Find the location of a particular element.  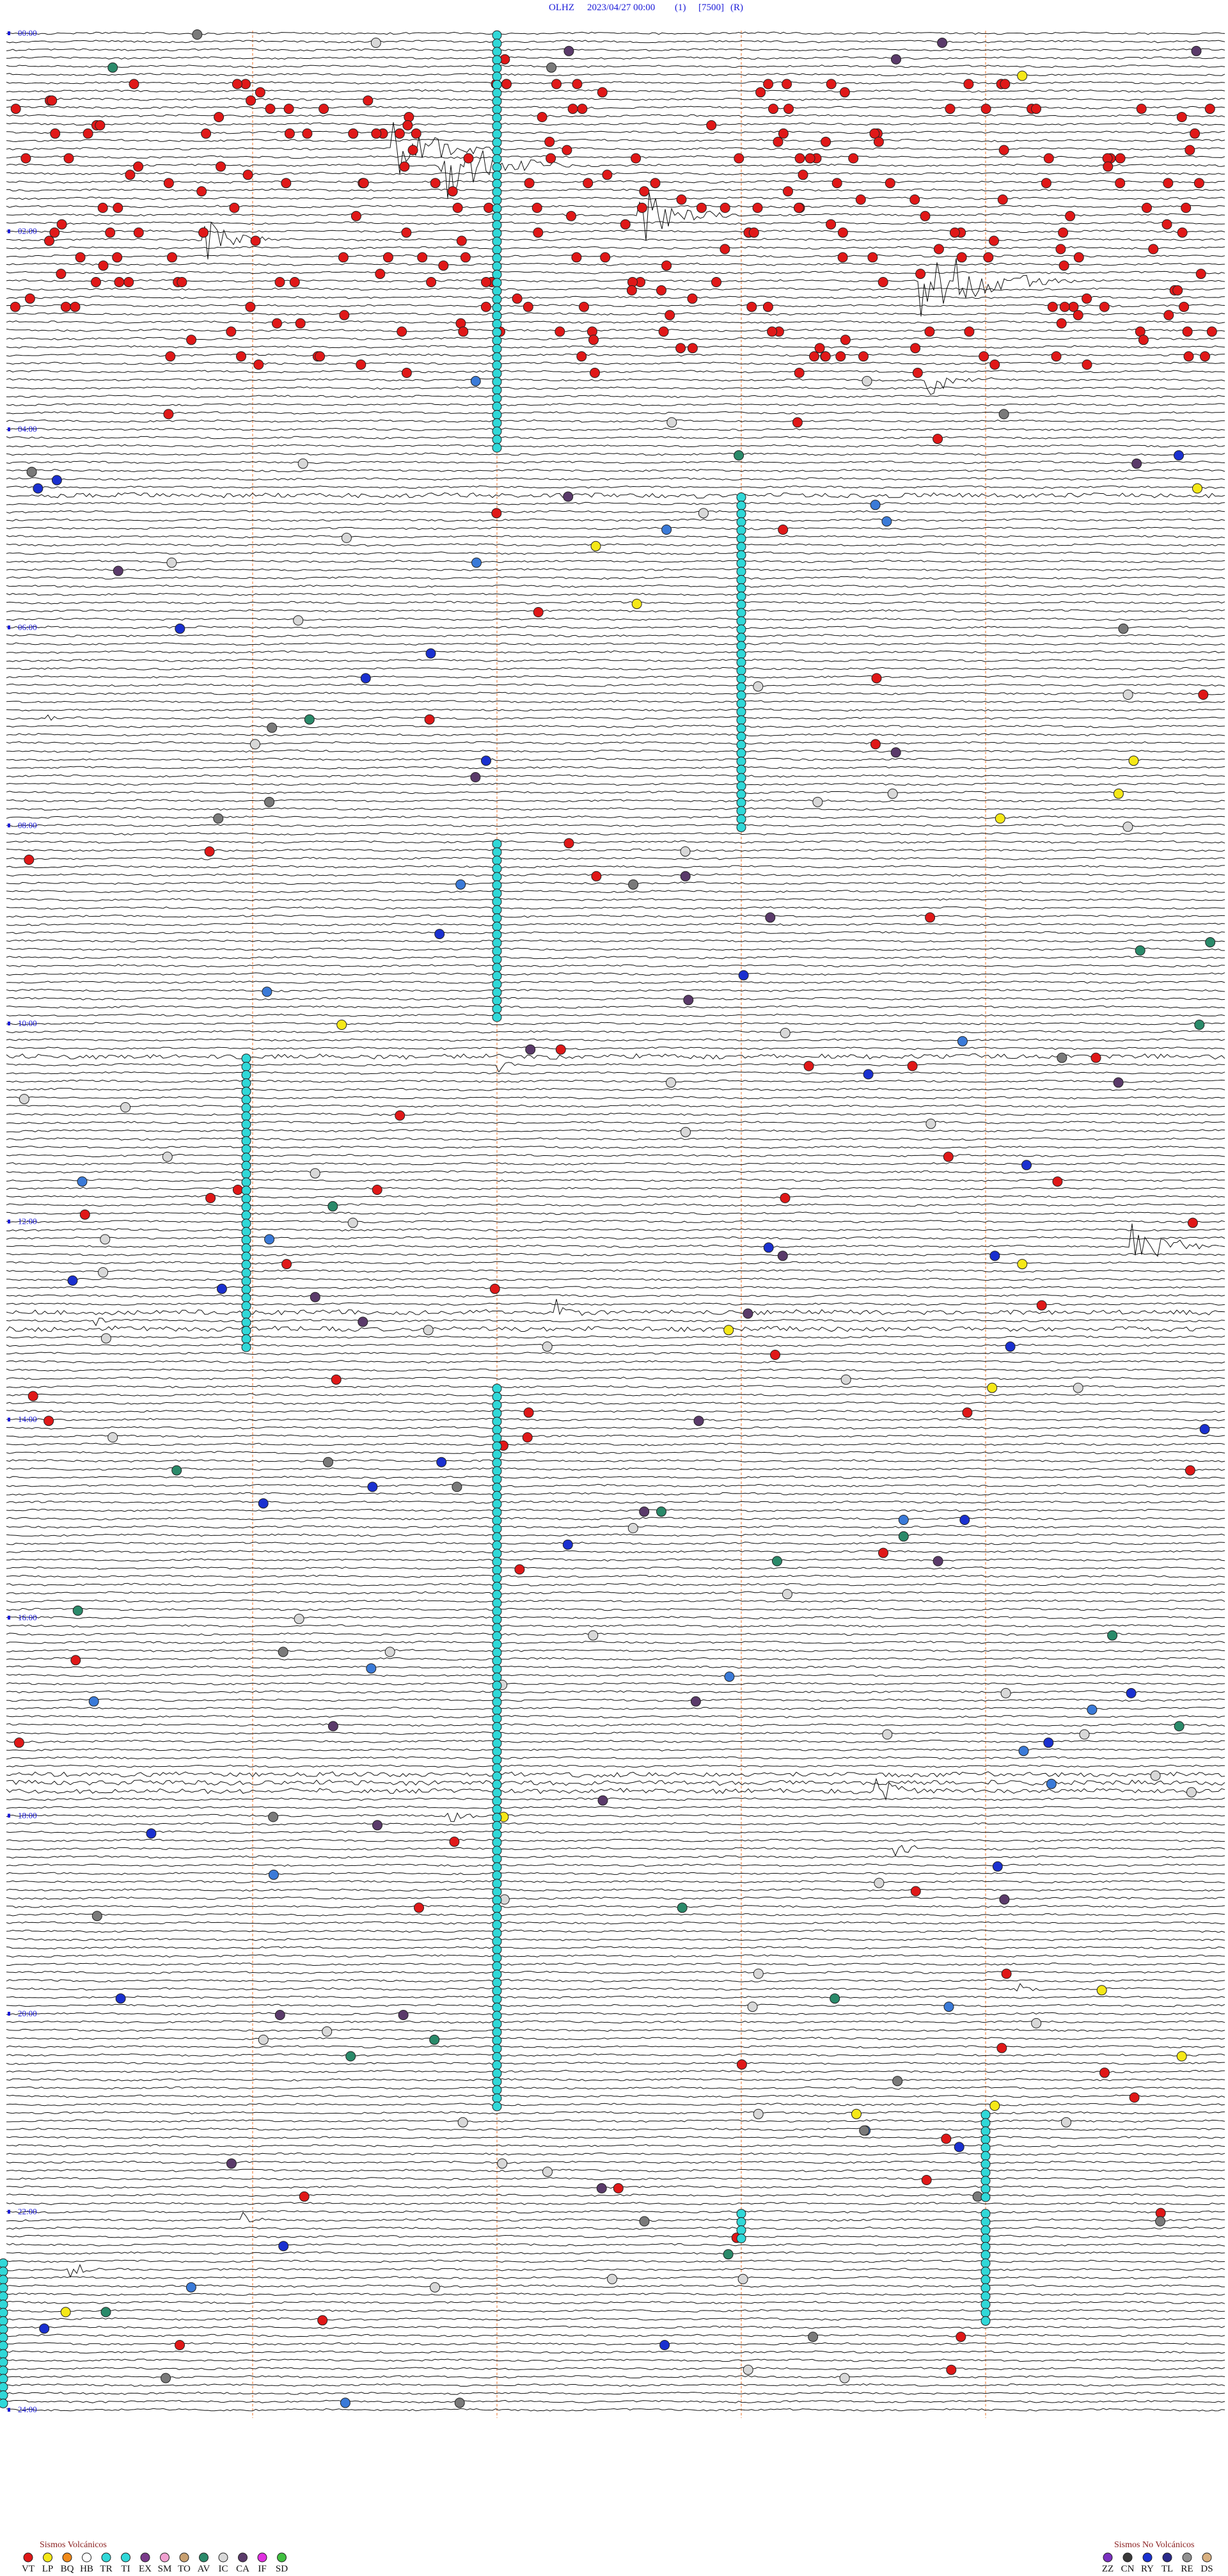

time-label: 22:00 is located at coordinates (27, 2211).